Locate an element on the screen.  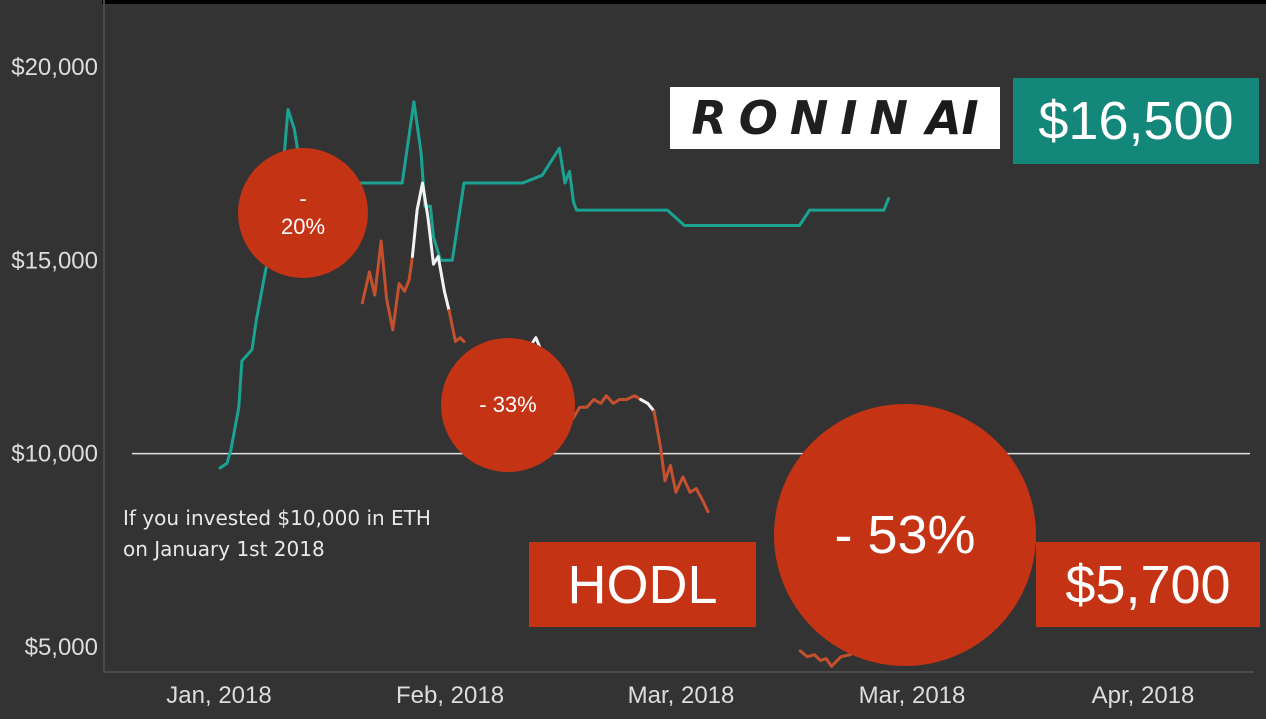
hodl-value-box: $5,700 is located at coordinates (1148, 584).